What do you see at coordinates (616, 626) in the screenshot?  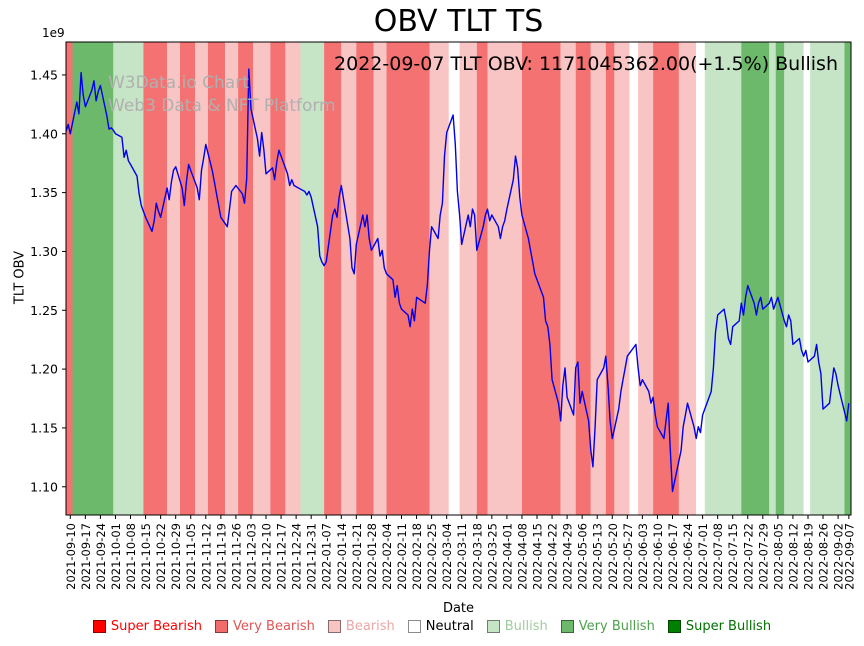 I see `legend-label-very-bullish: Very Bullish` at bounding box center [616, 626].